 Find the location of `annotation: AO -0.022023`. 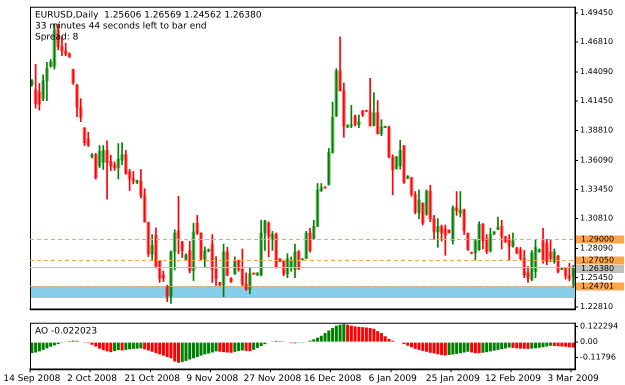

annotation: AO -0.022023 is located at coordinates (66, 331).